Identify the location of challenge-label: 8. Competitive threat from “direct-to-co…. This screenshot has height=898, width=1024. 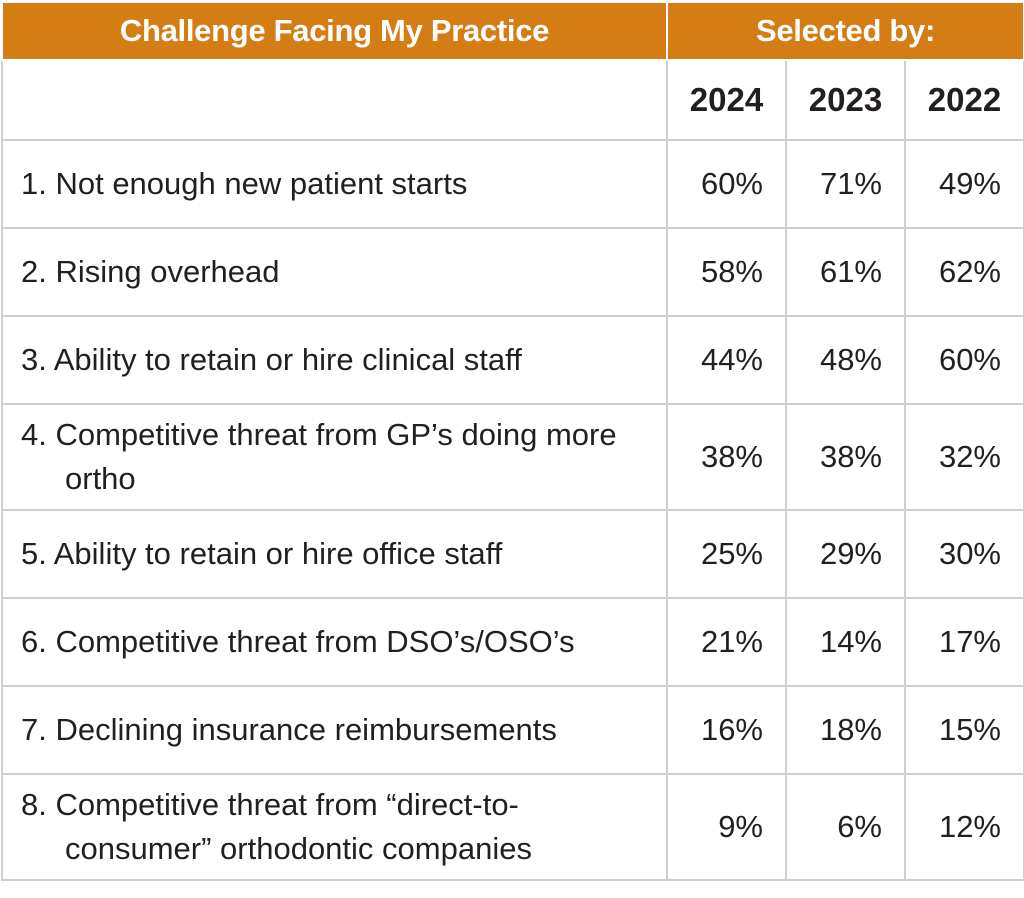
(276, 826).